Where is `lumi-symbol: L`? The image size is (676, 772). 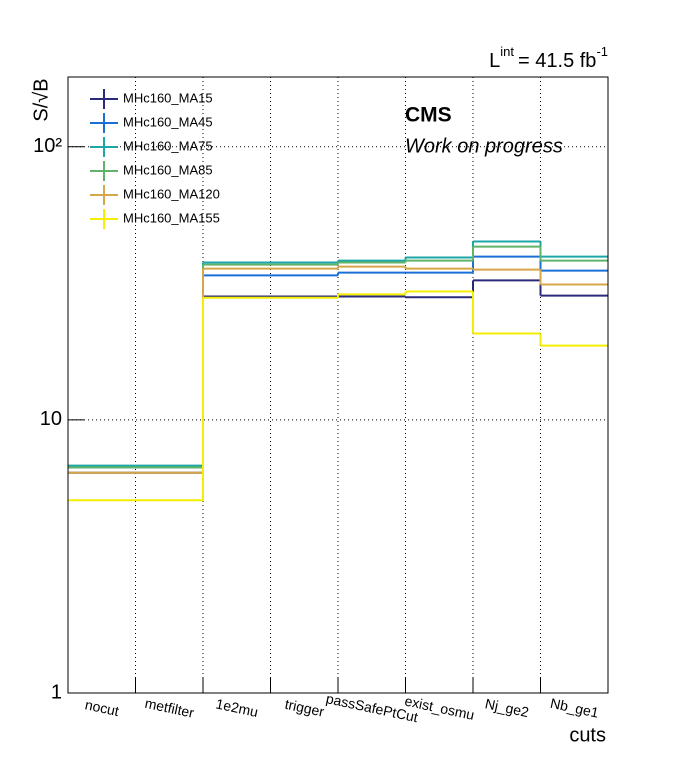 lumi-symbol: L is located at coordinates (494, 61).